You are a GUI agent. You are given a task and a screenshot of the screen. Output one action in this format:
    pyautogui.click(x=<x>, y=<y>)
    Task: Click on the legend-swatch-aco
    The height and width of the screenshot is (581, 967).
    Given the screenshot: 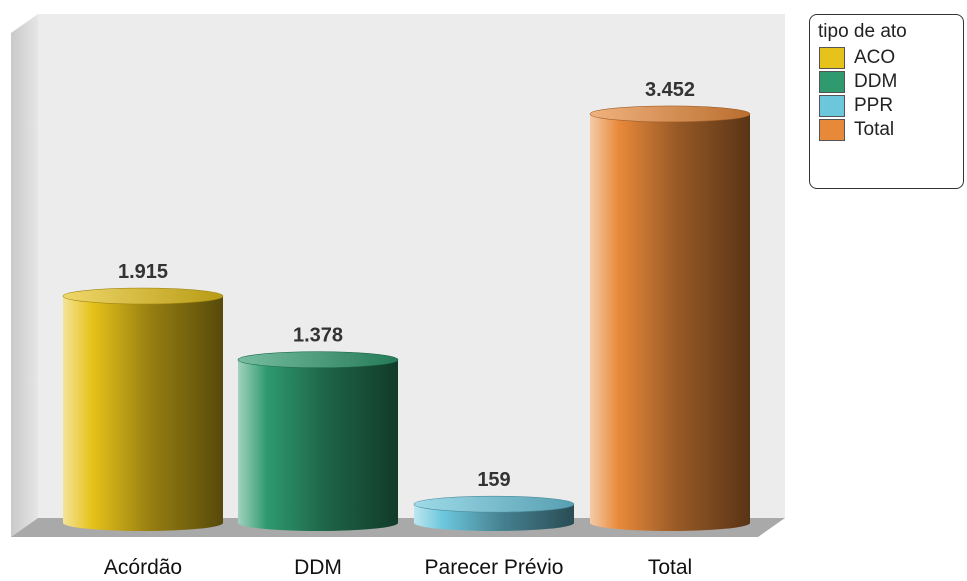 What is the action you would take?
    pyautogui.click(x=832, y=58)
    